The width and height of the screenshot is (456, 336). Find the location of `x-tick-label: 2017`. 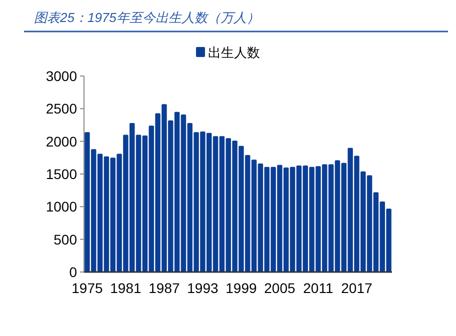

x-tick-label: 2017 is located at coordinates (356, 288).